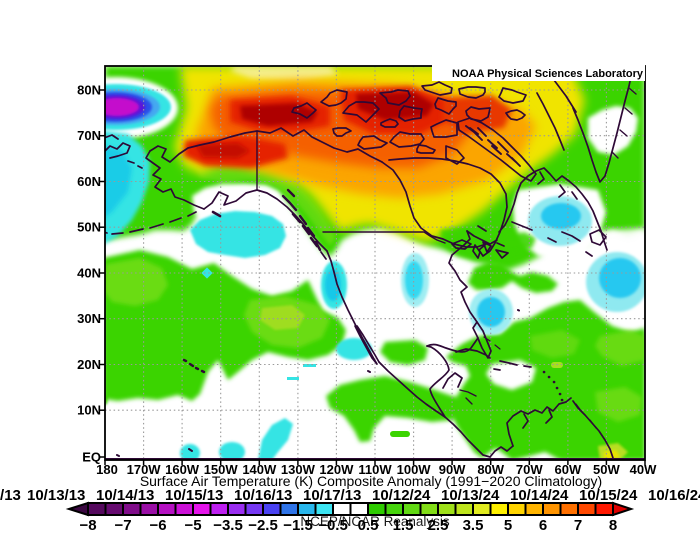 The image size is (700, 542). I want to click on svg-text: 10/12/24, so click(401, 495).